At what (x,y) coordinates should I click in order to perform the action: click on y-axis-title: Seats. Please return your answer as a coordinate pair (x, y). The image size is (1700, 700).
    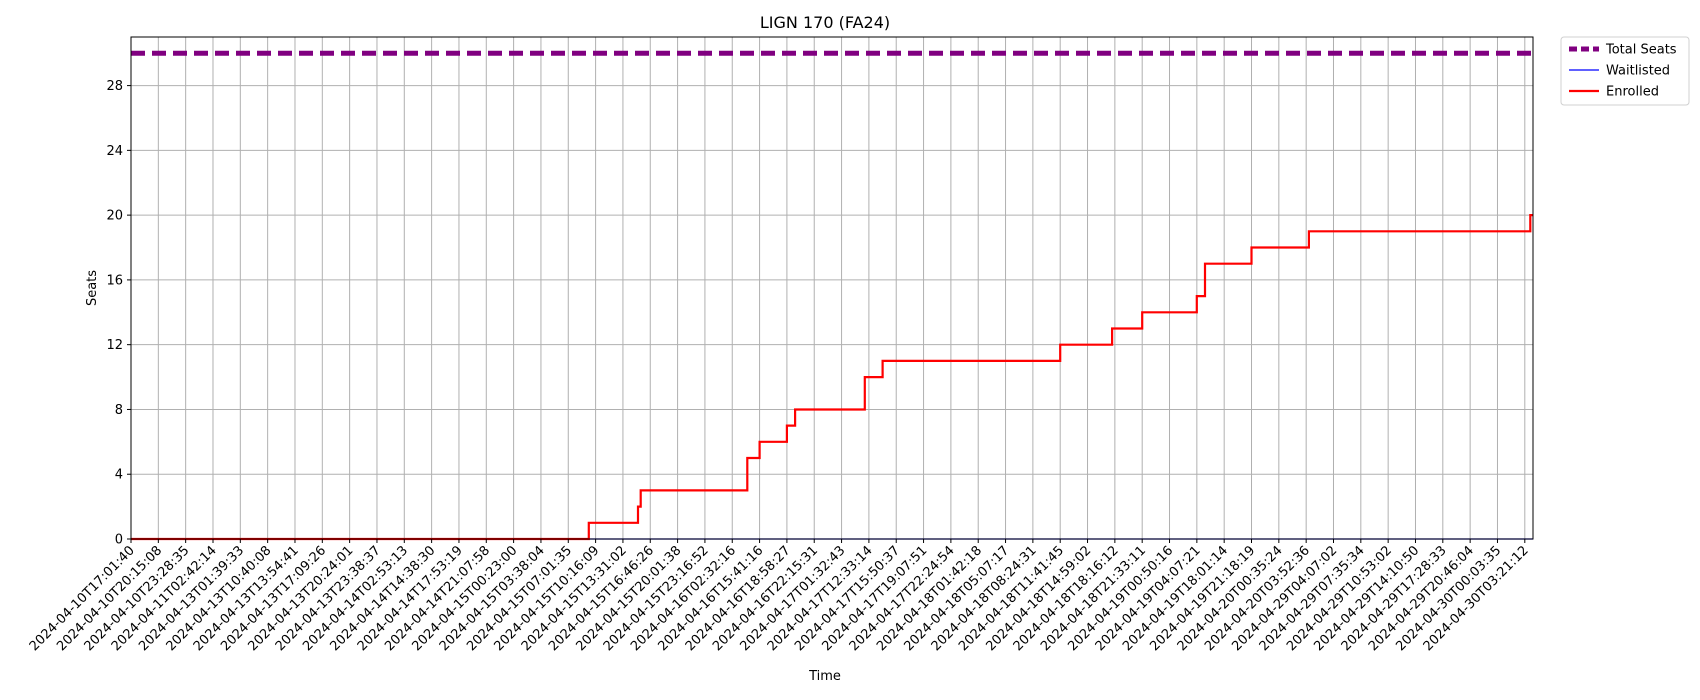
    Looking at the image, I should click on (92, 288).